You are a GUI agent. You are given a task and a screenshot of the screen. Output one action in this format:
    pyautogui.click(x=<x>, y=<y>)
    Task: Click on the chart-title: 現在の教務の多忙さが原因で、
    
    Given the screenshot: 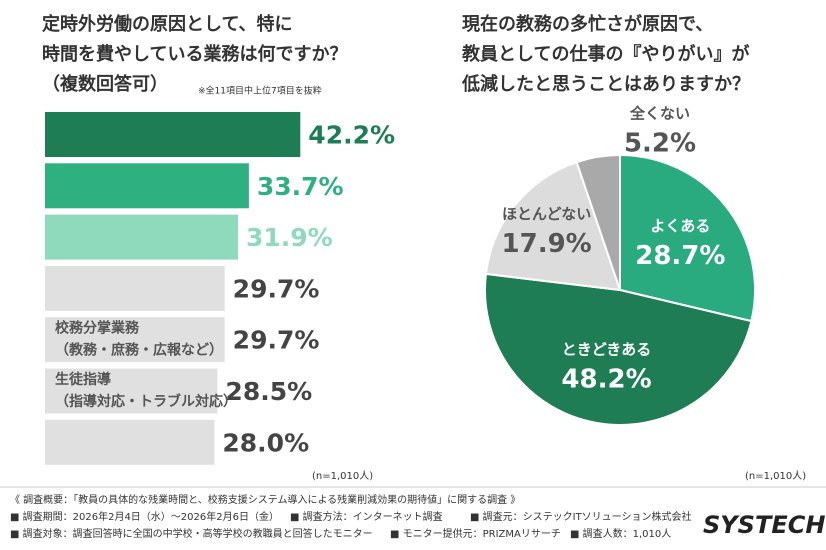 What is the action you would take?
    pyautogui.click(x=587, y=24)
    